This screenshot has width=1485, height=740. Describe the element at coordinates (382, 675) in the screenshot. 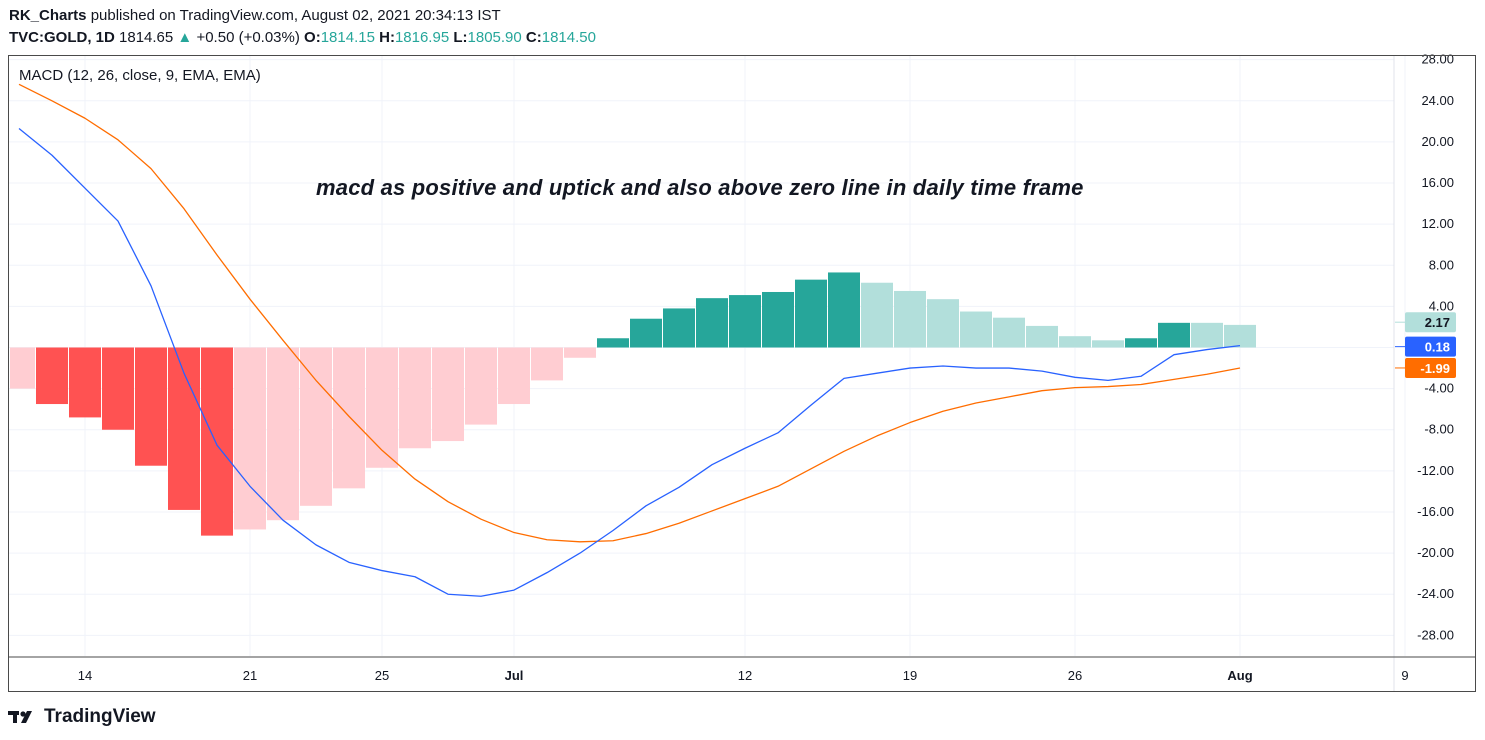

I see `x-tick-label: 25` at that location.